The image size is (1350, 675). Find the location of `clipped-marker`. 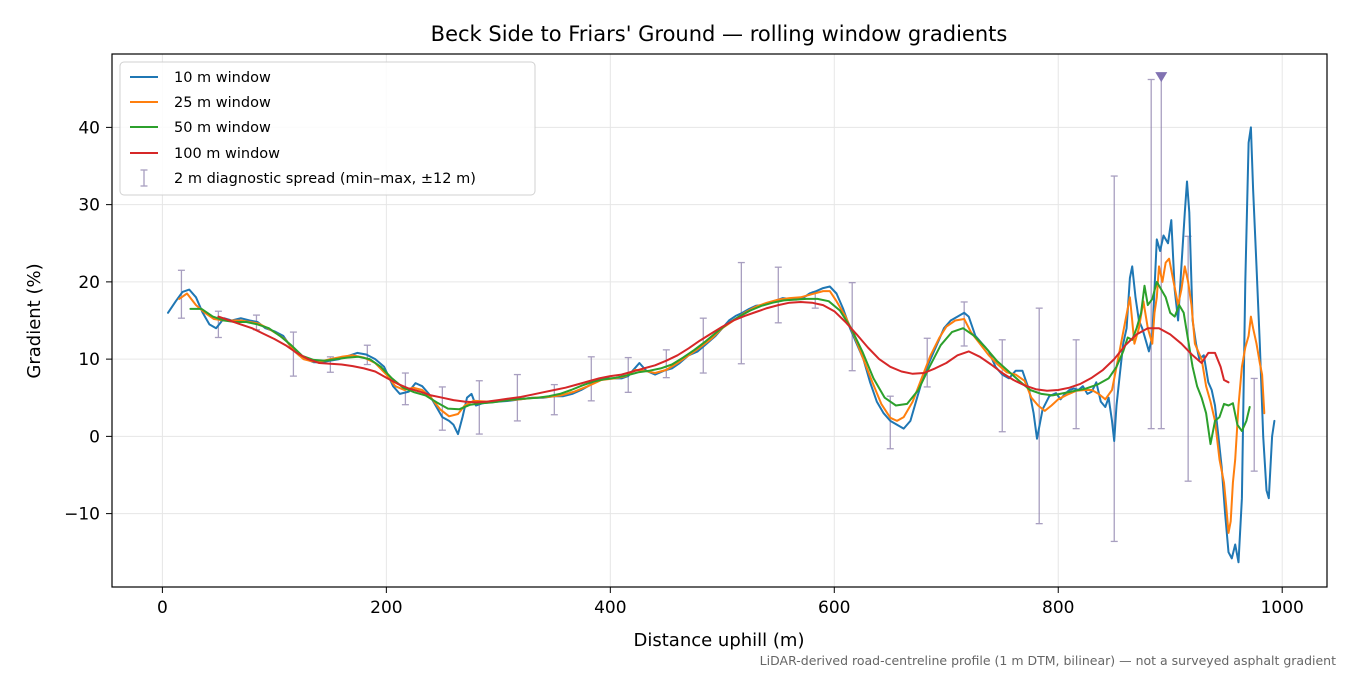

clipped-marker is located at coordinates (1161, 77).